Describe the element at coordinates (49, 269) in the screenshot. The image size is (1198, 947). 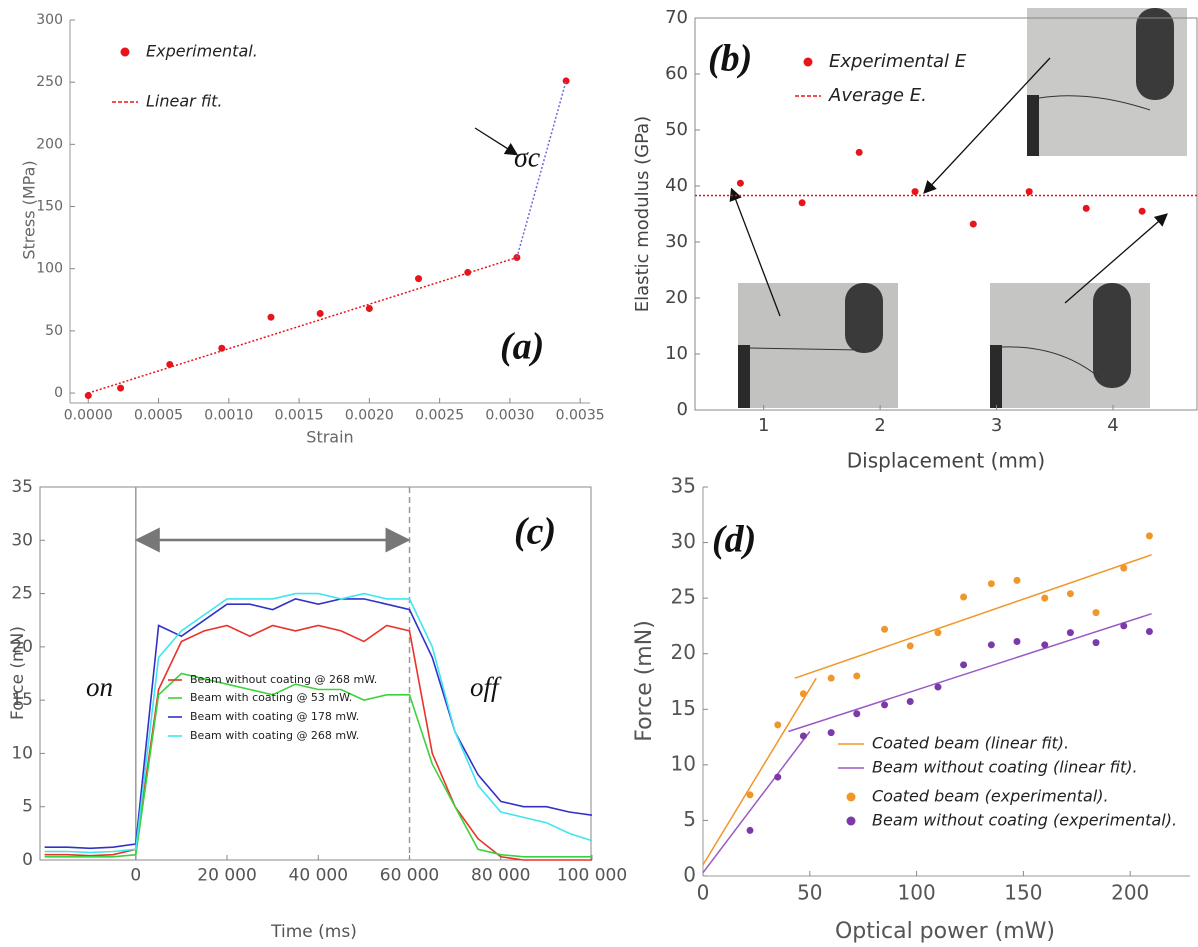
I see `y-tick-label: 100` at that location.